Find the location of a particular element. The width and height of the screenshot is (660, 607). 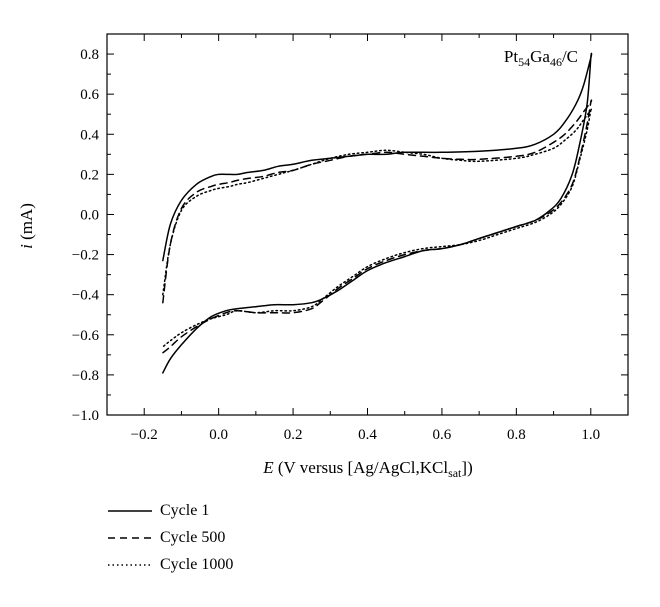

legend: Cycle 1 Cycle 500 Cycle 1000 is located at coordinates (170, 538).